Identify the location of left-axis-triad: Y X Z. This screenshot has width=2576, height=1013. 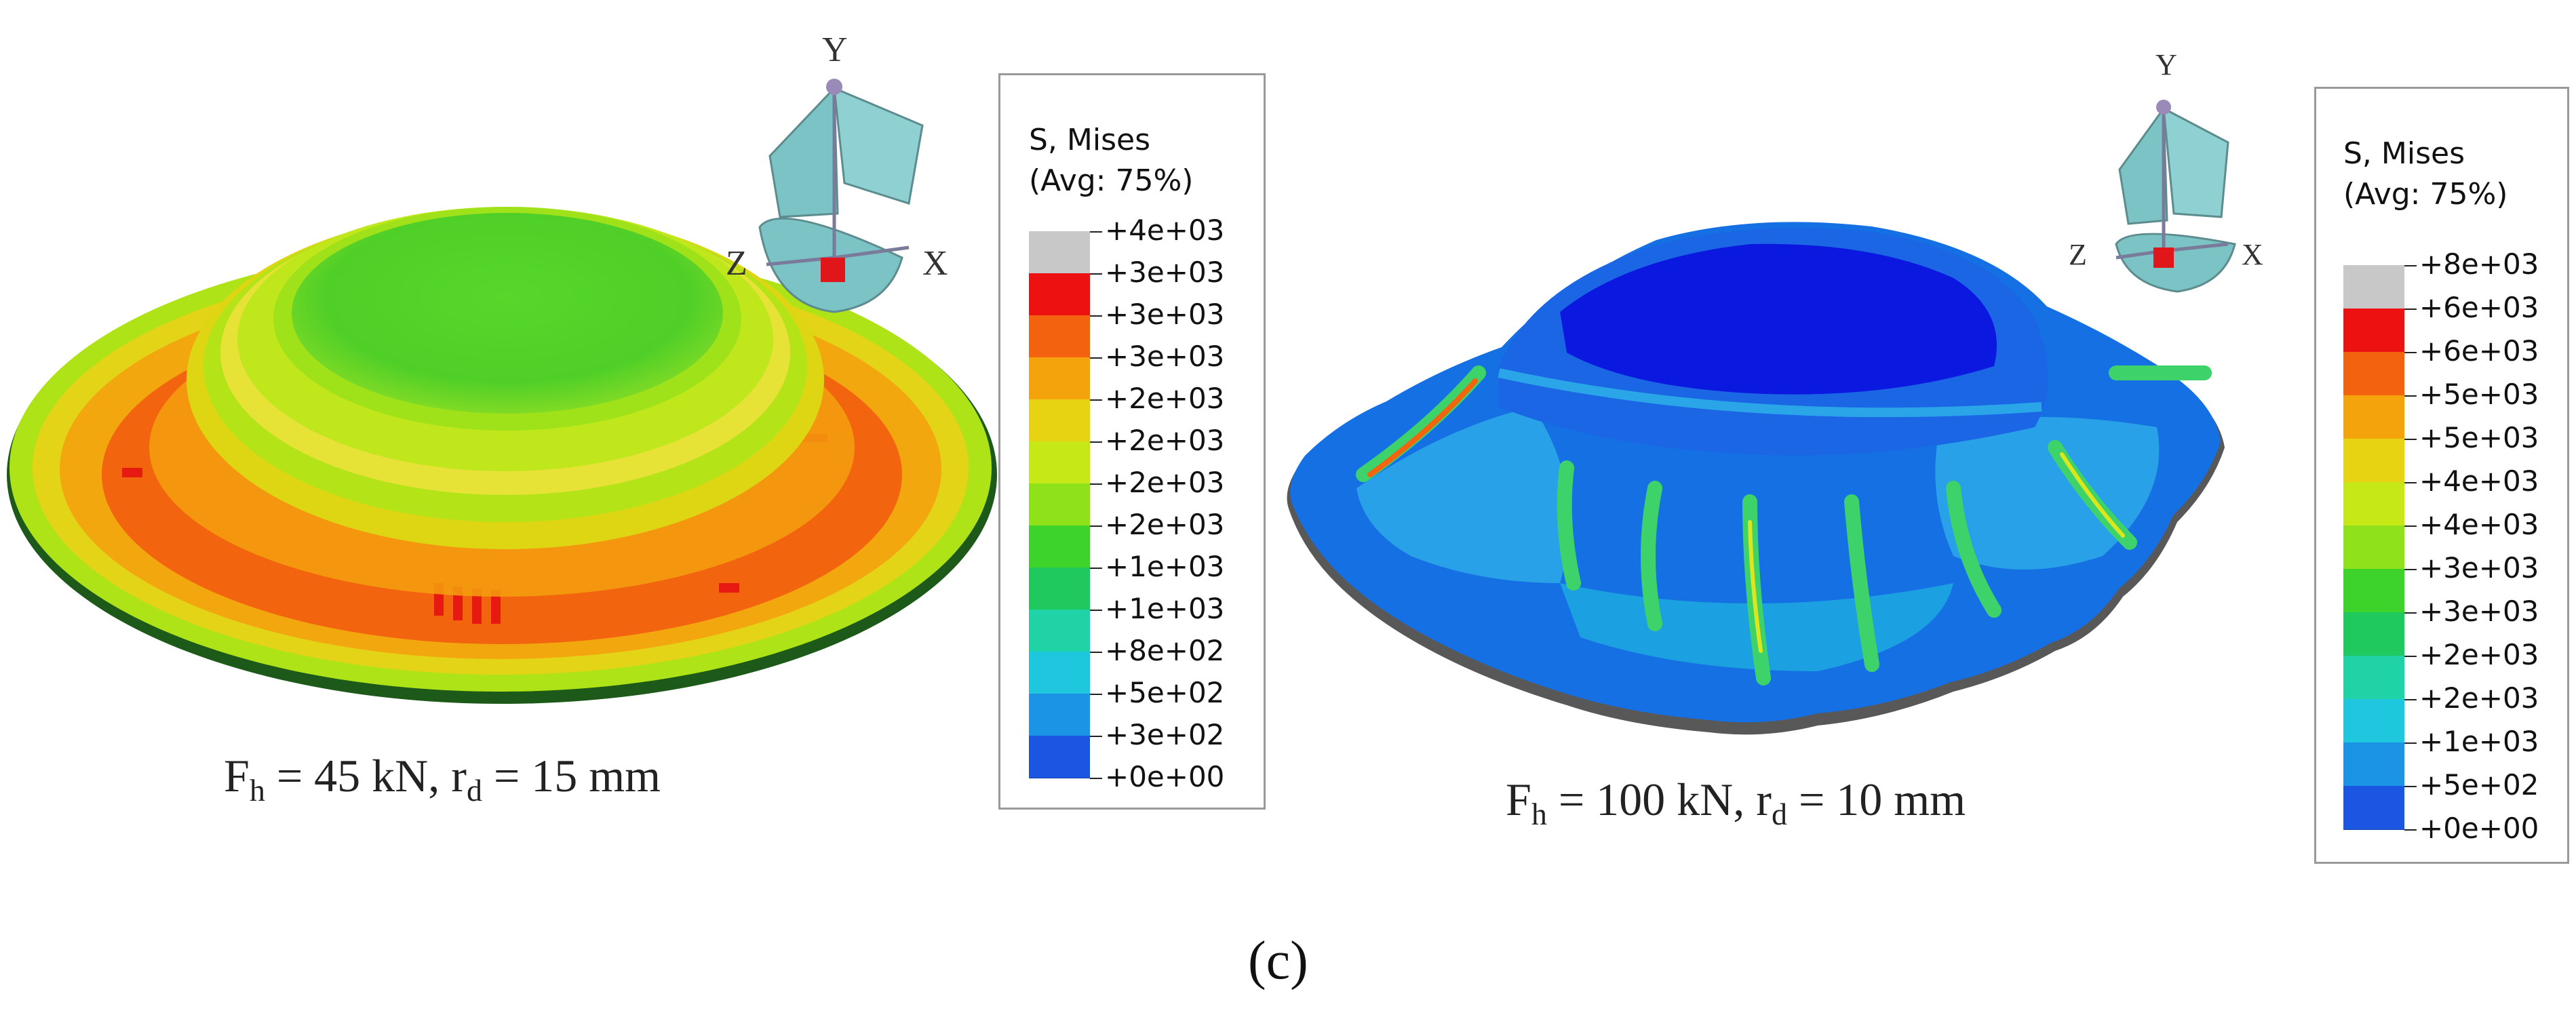
(837, 172).